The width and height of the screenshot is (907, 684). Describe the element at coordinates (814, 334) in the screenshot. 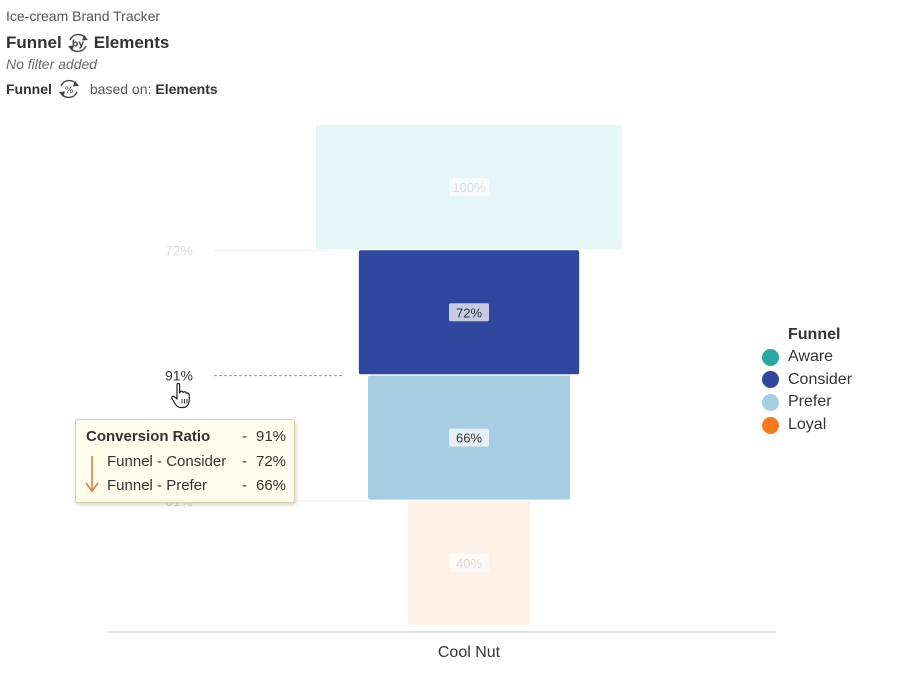

I see `legend-title: Funnel` at that location.